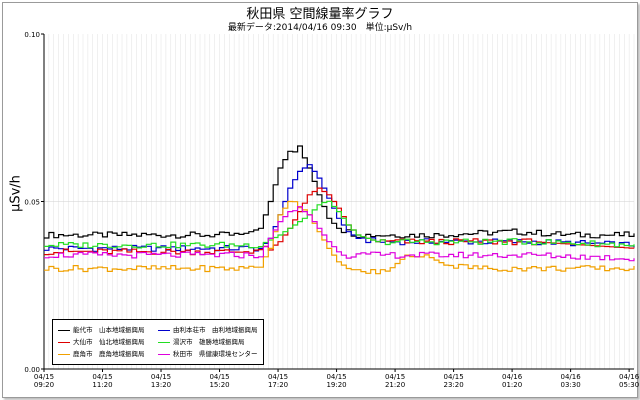 The height and width of the screenshot is (400, 640). I want to click on chart-title: 秋田県 空間線量率グラフ, so click(320, 14).